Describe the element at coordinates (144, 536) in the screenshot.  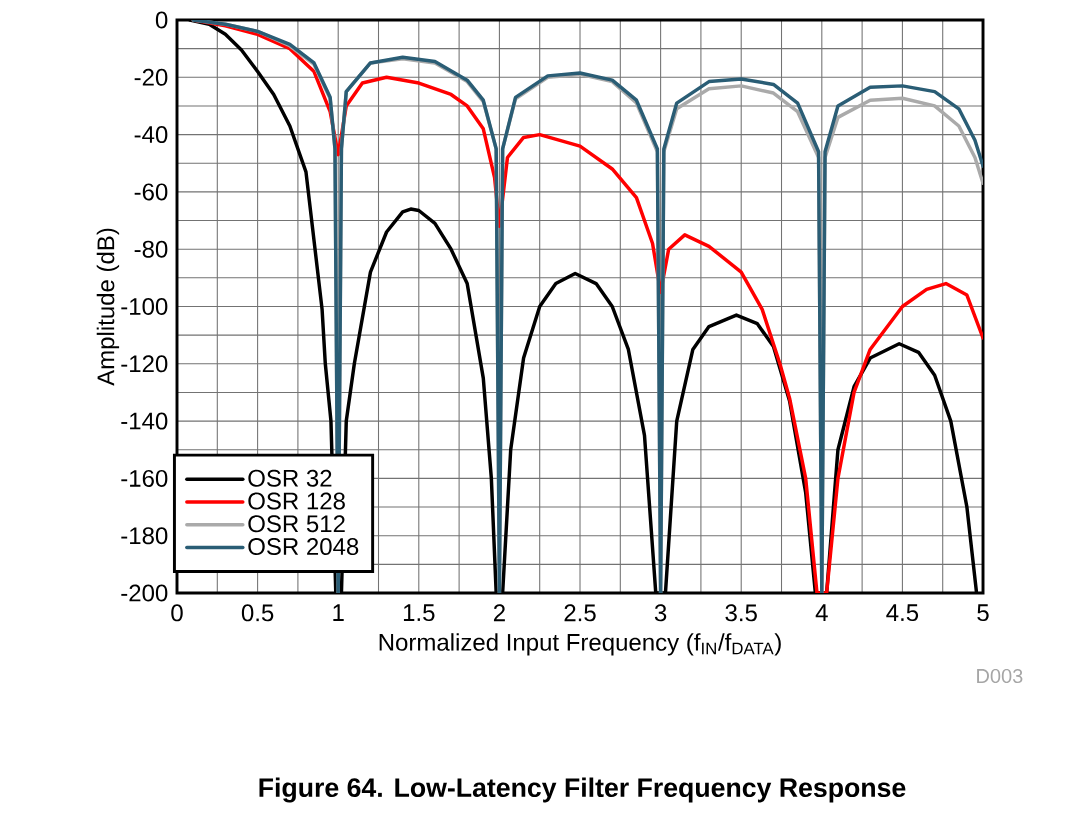
I see `y-tick-label: -180` at that location.